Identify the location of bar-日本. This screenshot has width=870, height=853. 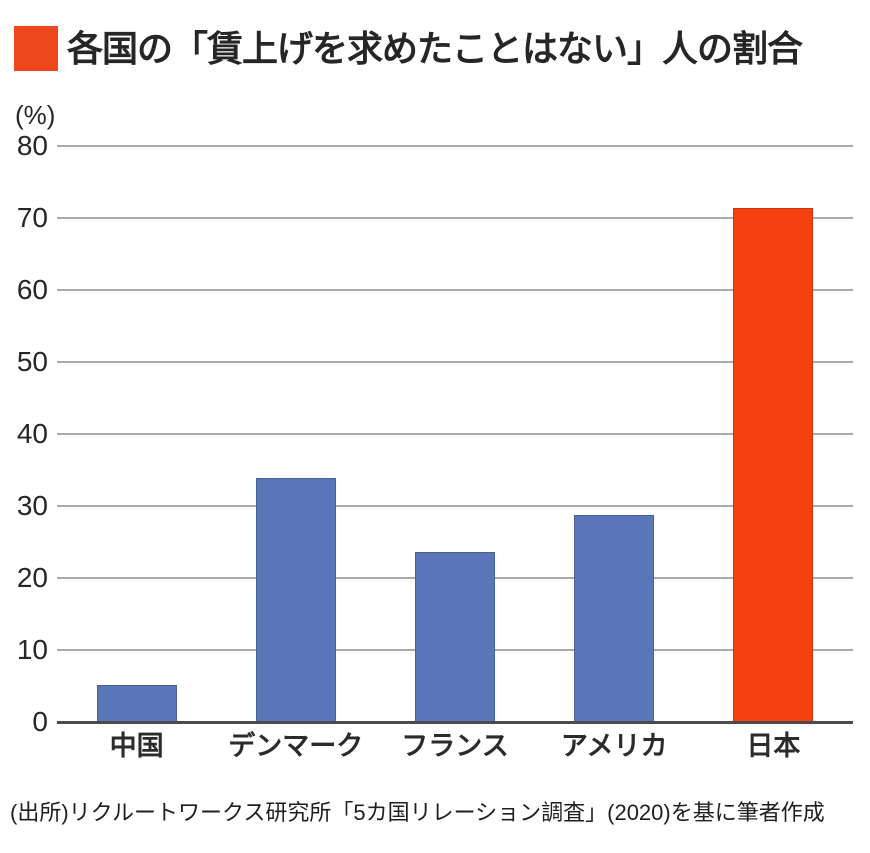
(773, 464).